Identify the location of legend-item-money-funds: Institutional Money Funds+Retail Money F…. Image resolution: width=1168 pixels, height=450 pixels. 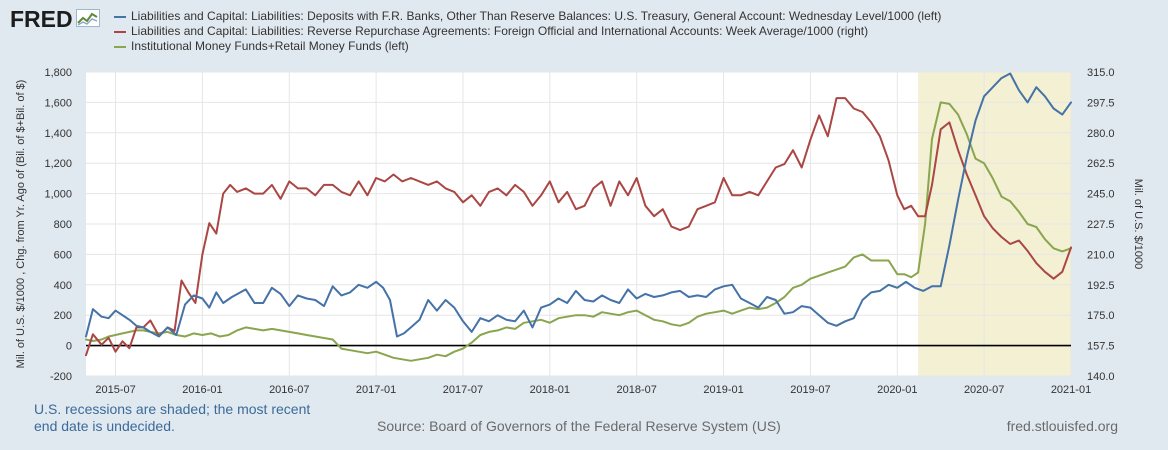
(527, 46).